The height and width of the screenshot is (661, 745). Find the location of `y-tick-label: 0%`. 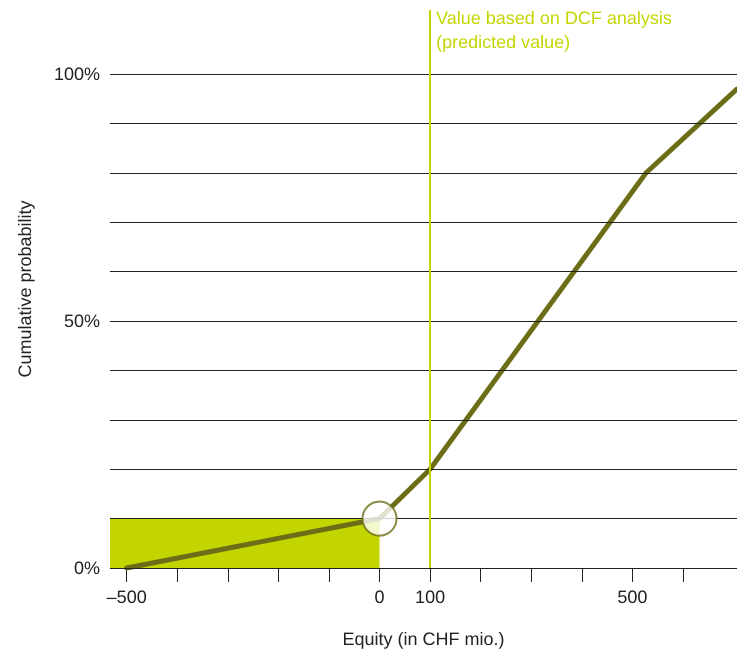

y-tick-label: 0% is located at coordinates (87, 568).